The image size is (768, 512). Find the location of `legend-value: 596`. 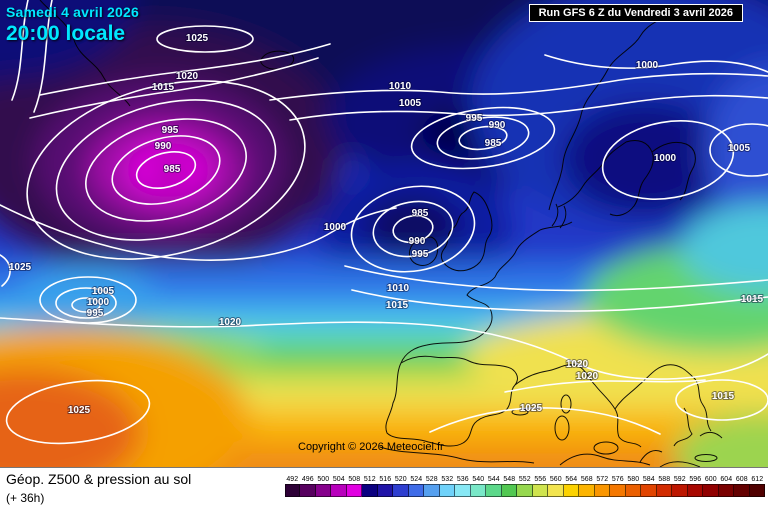

legend-value: 596 is located at coordinates (695, 479).